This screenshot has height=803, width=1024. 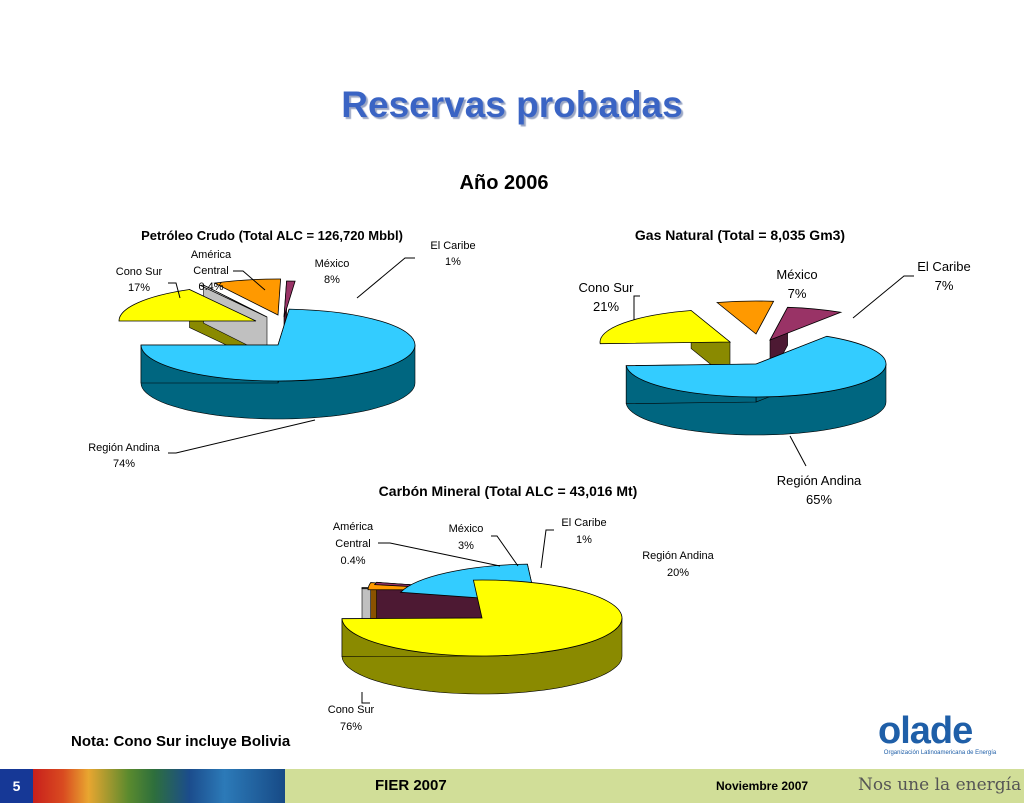 What do you see at coordinates (411, 785) in the screenshot?
I see `event-name: FIER 2007` at bounding box center [411, 785].